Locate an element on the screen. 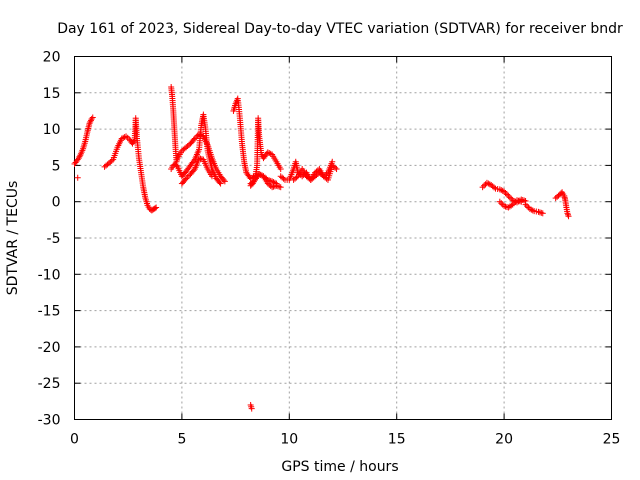  y-axis-label: SDTVAR / TECUs is located at coordinates (13, 238).